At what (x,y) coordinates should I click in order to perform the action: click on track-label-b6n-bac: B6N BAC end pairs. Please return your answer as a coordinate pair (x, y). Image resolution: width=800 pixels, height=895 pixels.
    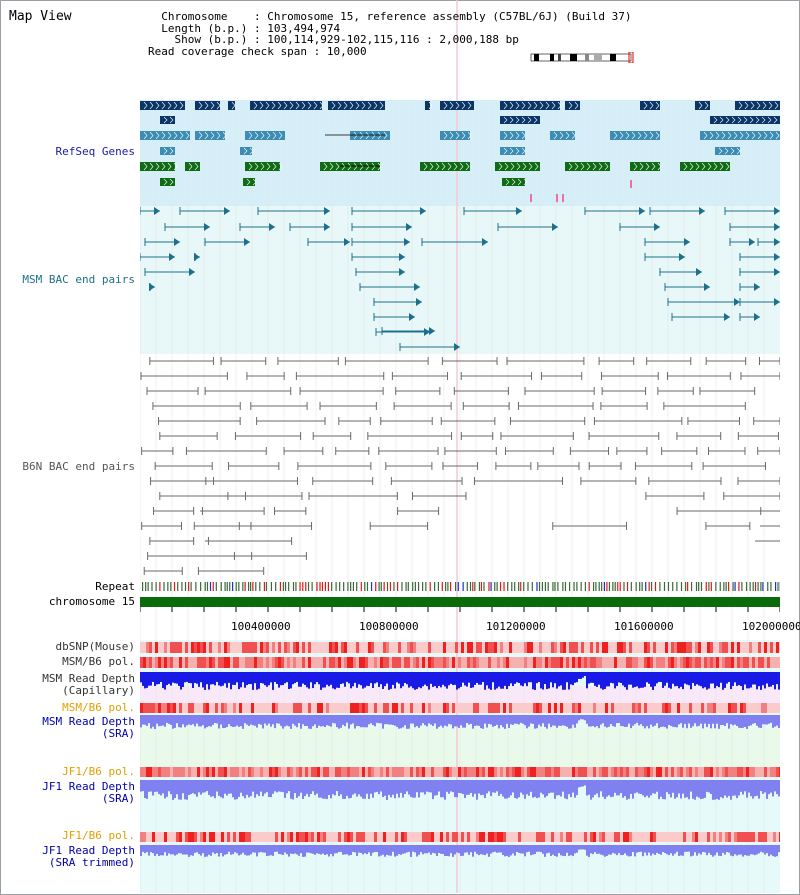
    Looking at the image, I should click on (78, 466).